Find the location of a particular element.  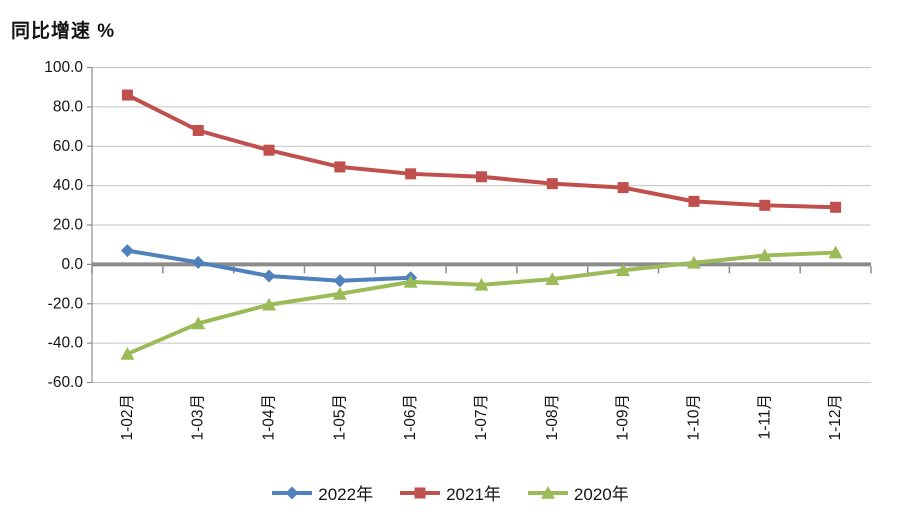

x-tick-label: 1-10月 is located at coordinates (693, 417).